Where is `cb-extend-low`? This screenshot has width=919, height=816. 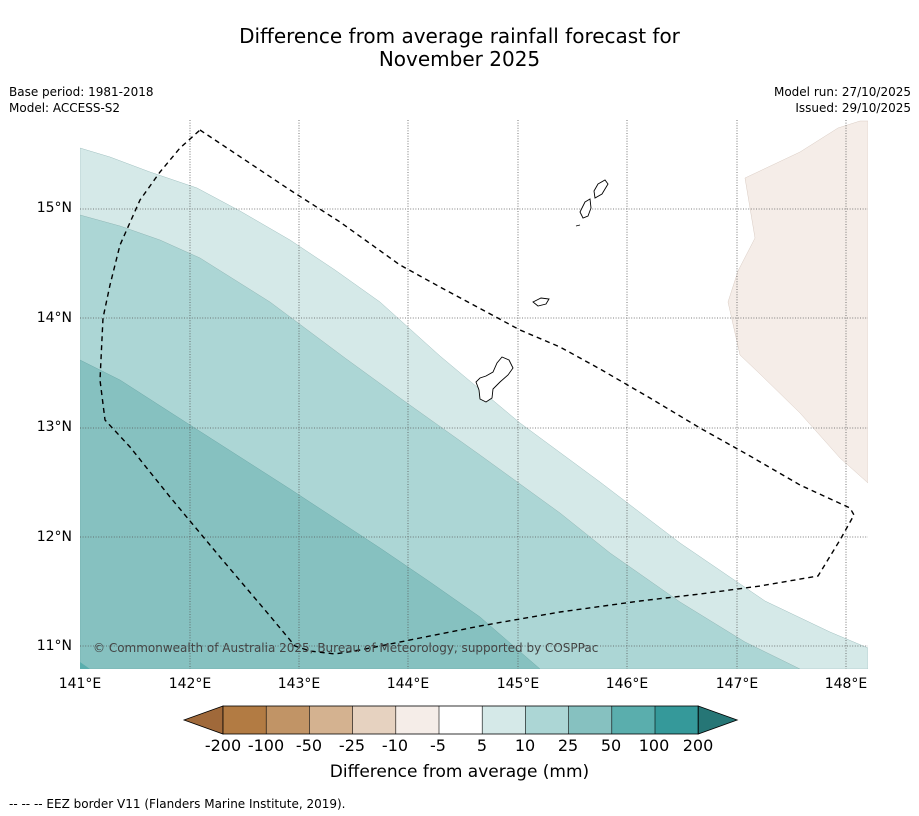
cb-extend-low is located at coordinates (203, 720).